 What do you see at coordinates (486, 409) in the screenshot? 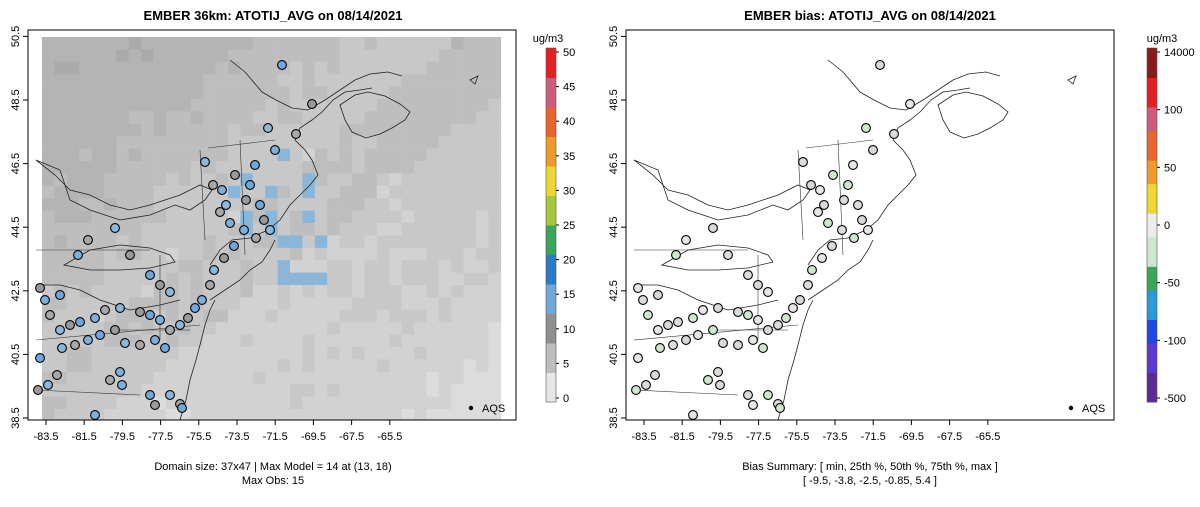
I see `left-legend: AQS` at bounding box center [486, 409].